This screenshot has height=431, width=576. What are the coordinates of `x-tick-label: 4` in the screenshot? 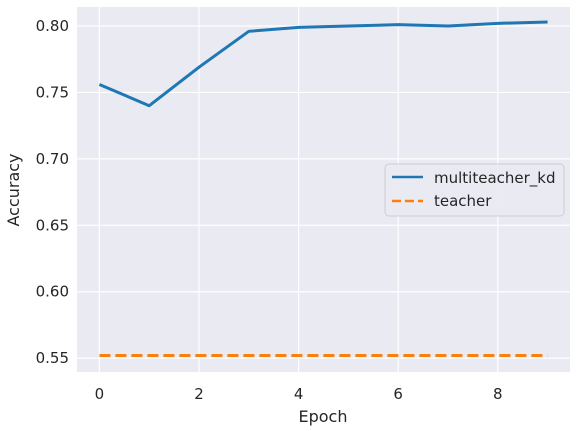 It's located at (299, 394).